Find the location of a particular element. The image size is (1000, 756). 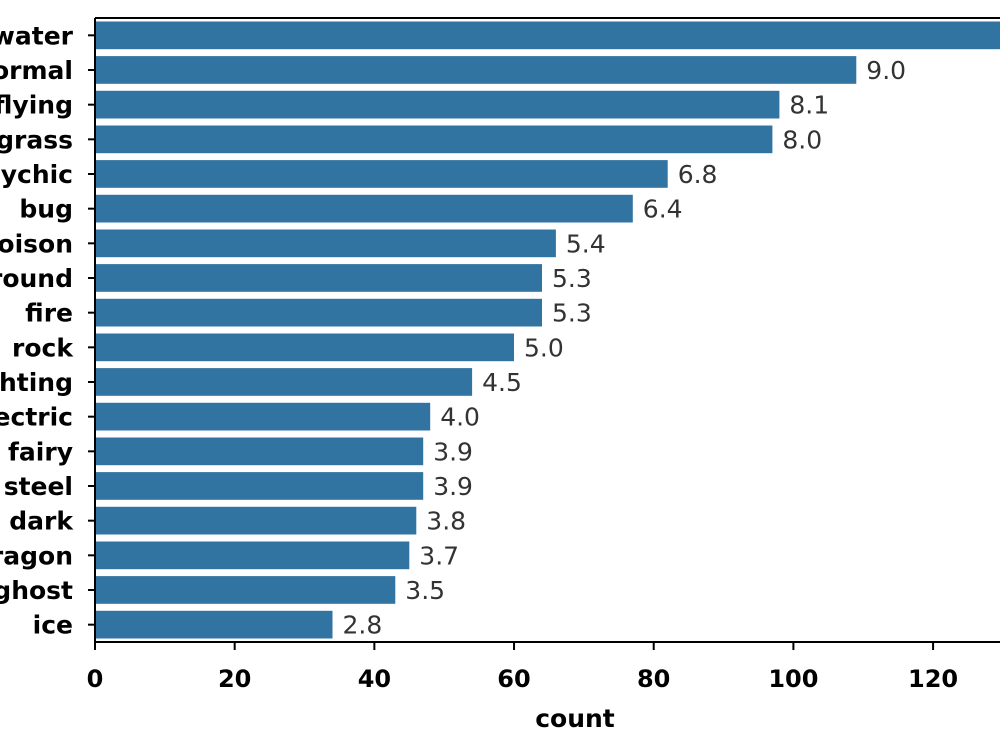

bar-fairy is located at coordinates (259, 451).